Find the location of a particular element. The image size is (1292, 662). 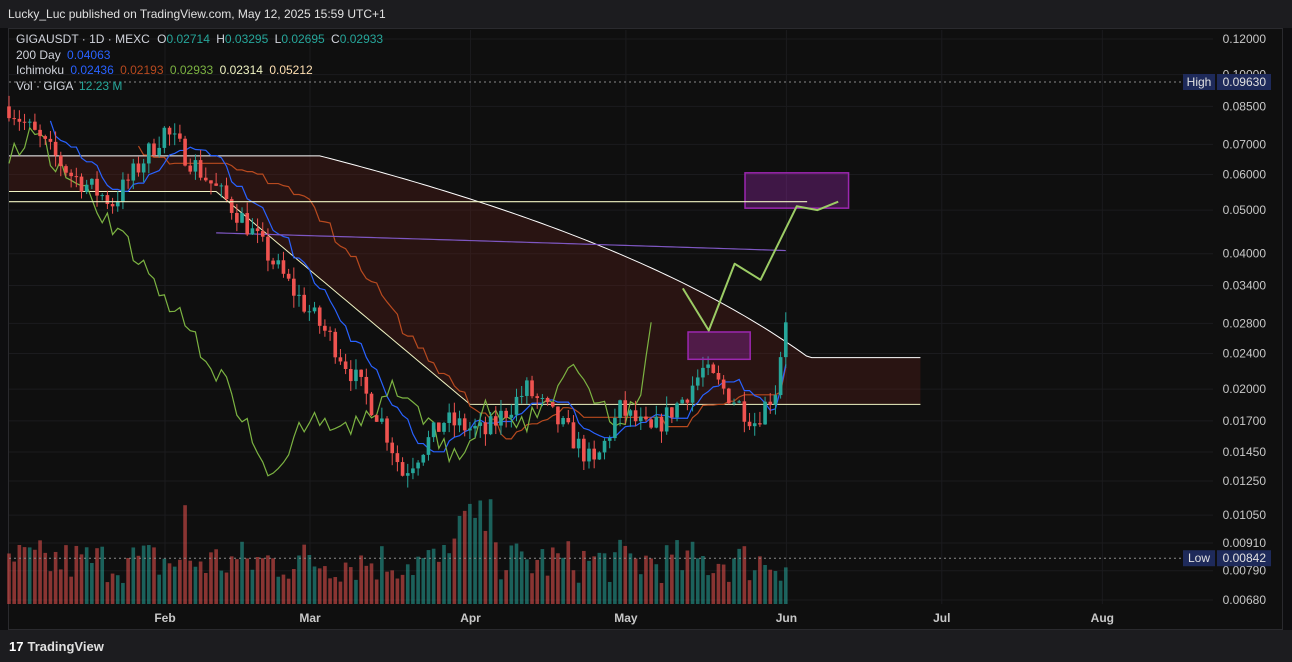

high-value-bg is located at coordinates (1244, 81).